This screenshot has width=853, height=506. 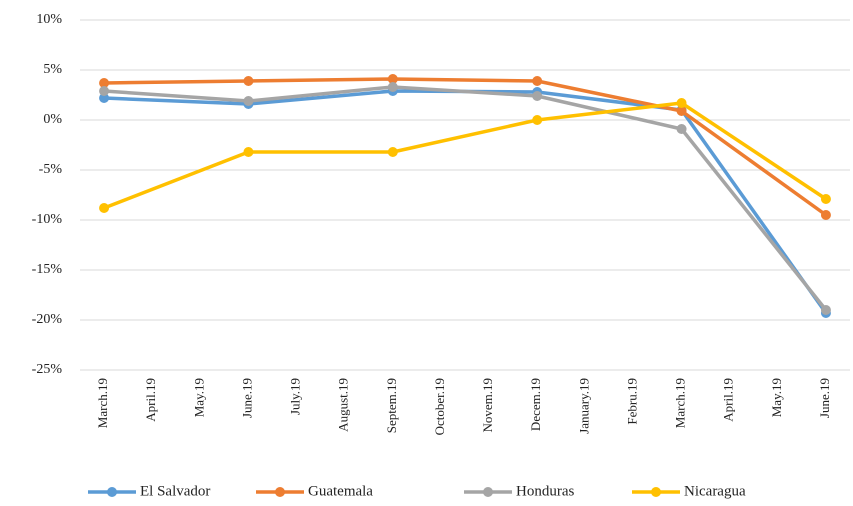 I want to click on x-tick-label: October.19, so click(x=439, y=406).